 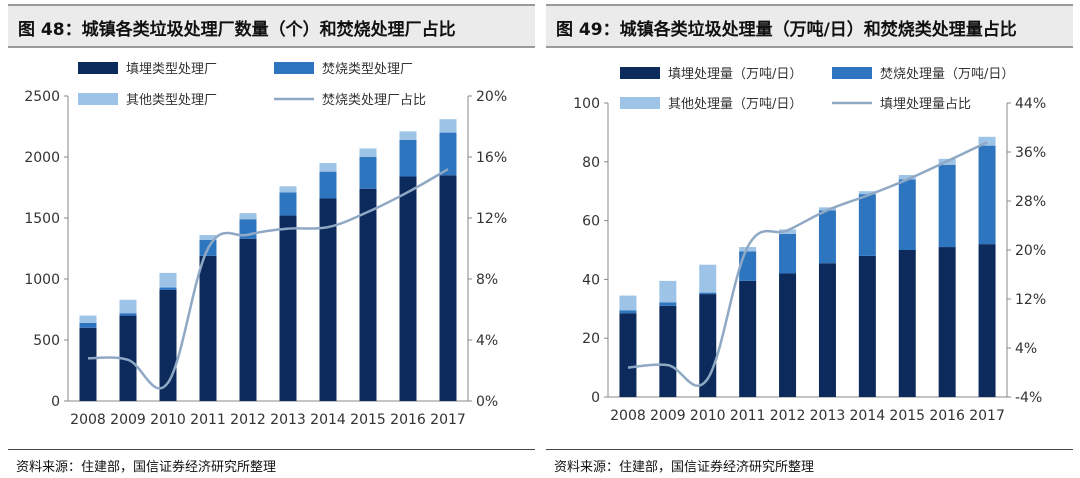 What do you see at coordinates (591, 339) in the screenshot?
I see `y-tick-label-left: 20` at bounding box center [591, 339].